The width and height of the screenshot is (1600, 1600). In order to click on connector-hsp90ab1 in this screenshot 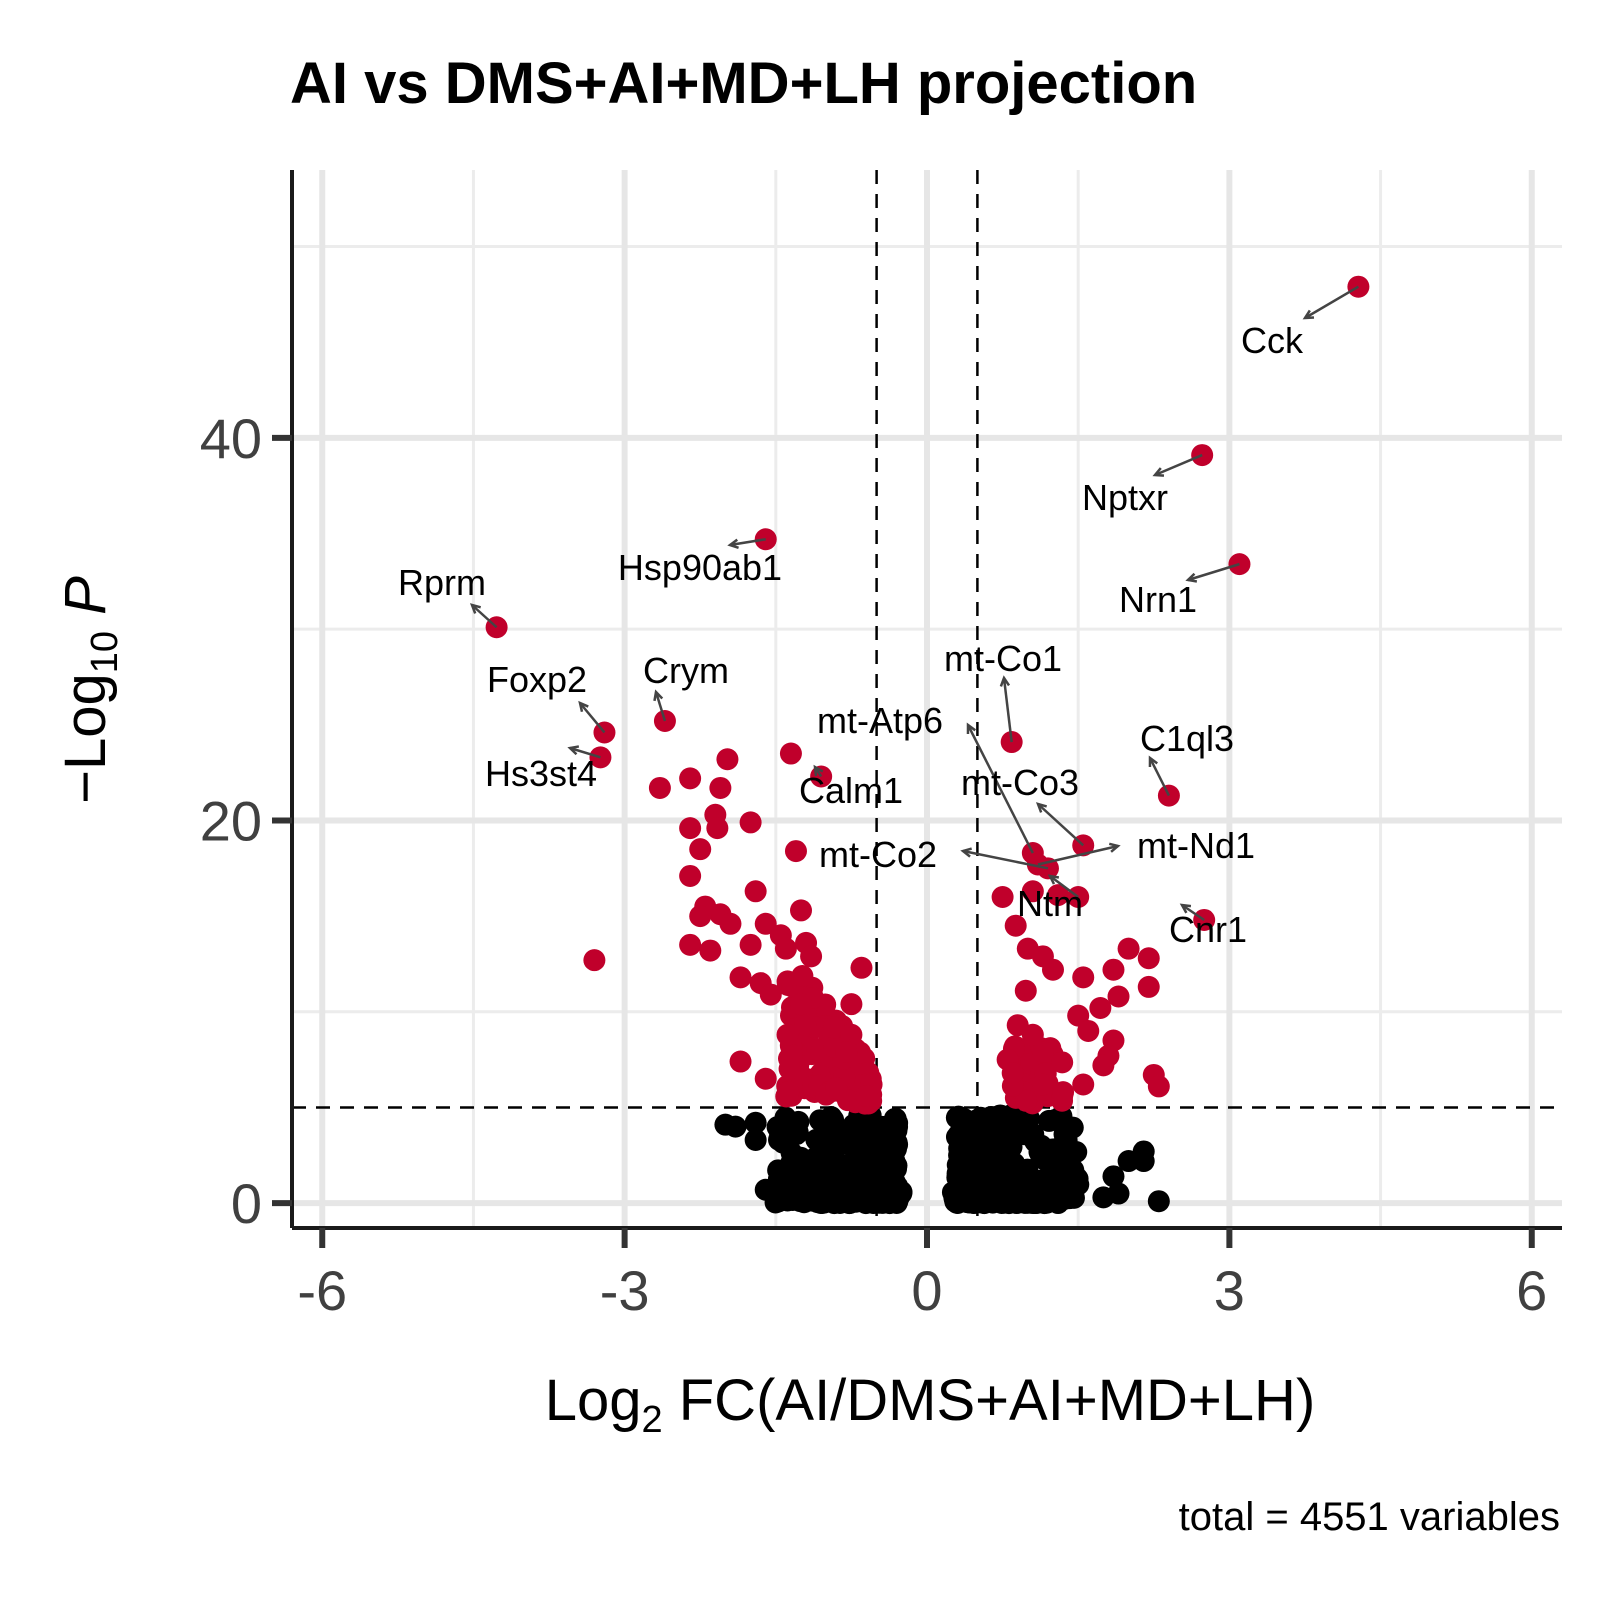, I will do `click(747, 542)`.